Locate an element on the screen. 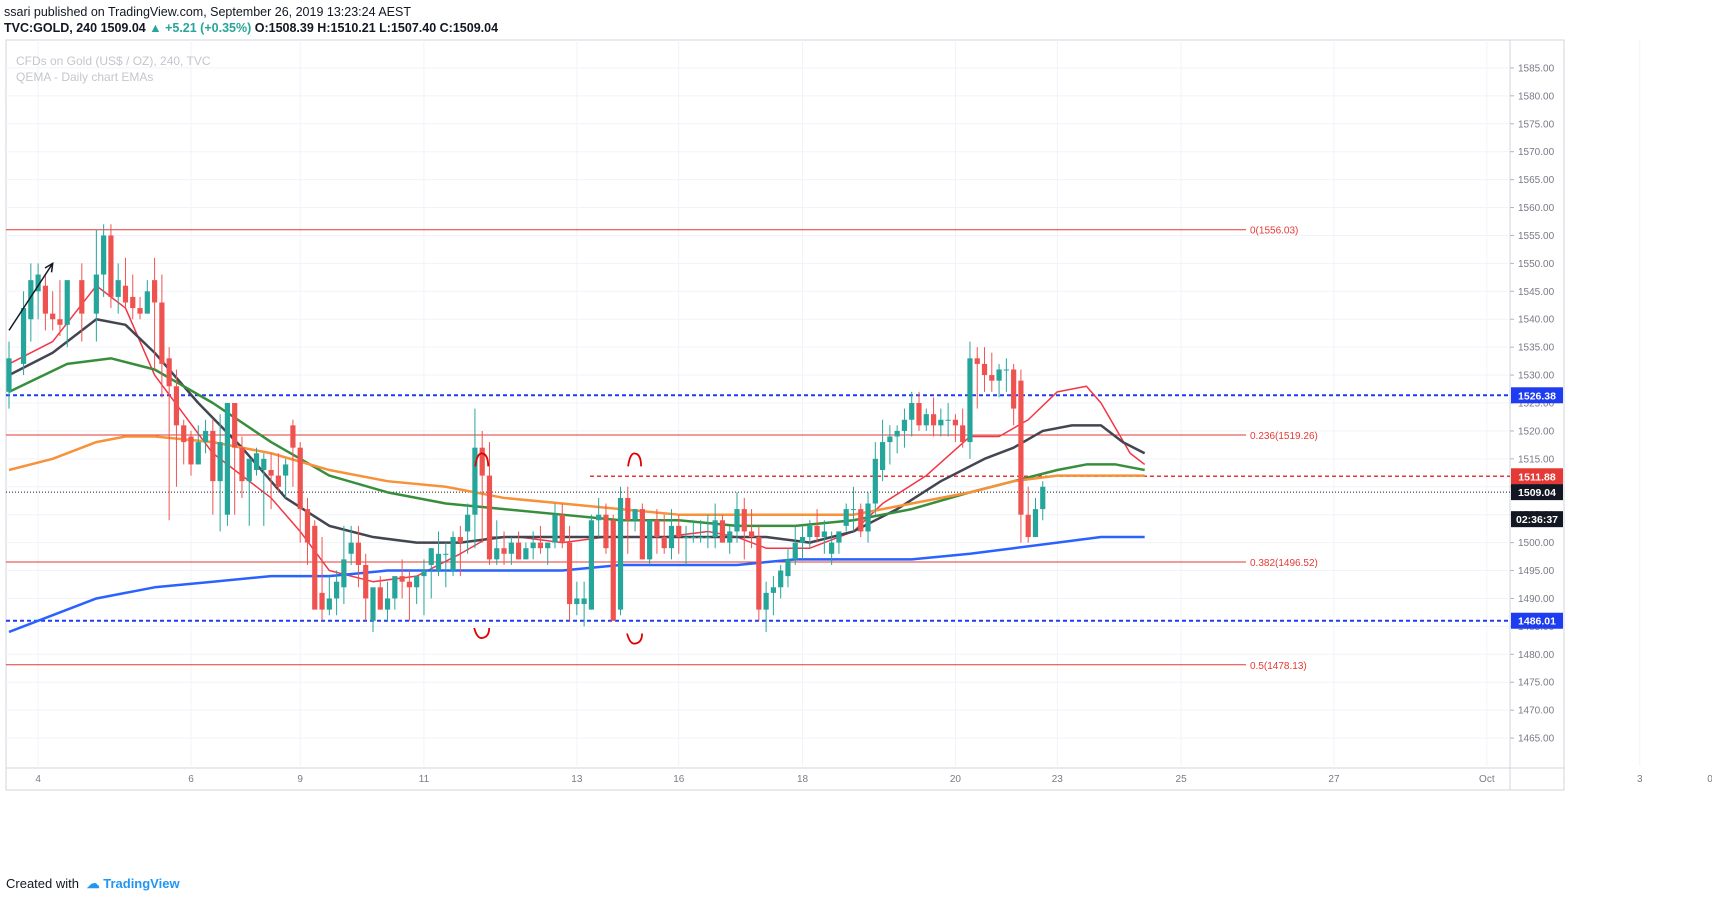 This screenshot has height=901, width=1712. x-tick-label: 25 is located at coordinates (1182, 779).